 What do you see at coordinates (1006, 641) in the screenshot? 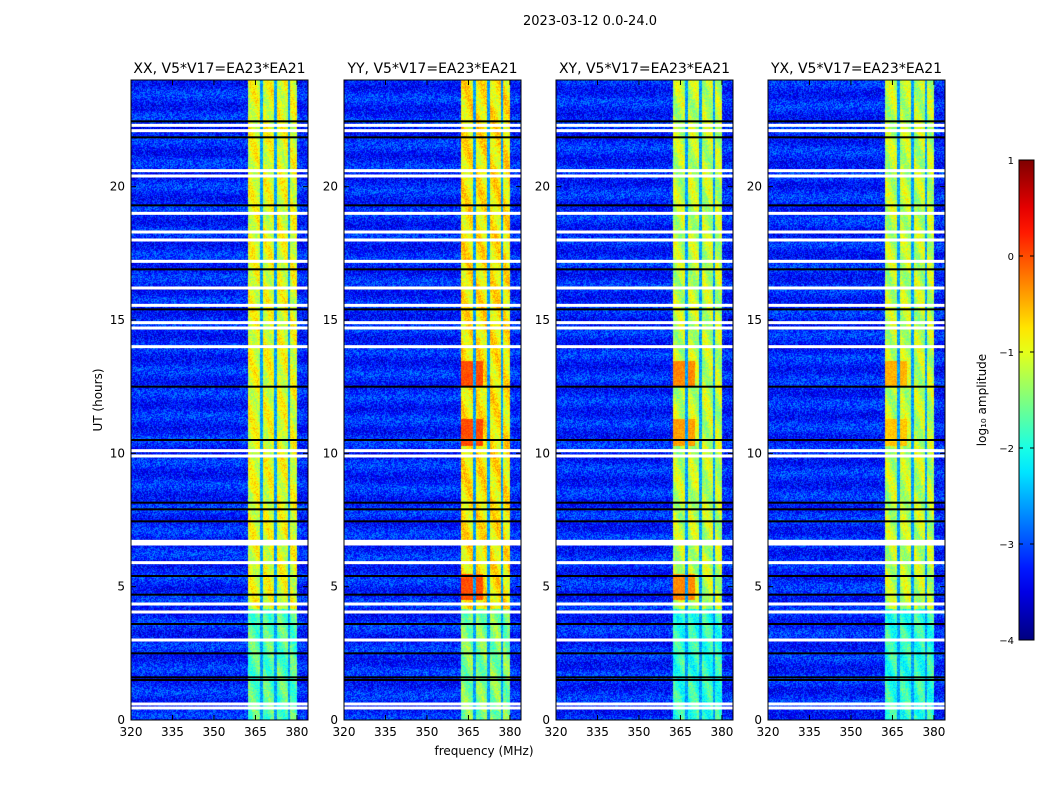
I see `colorbar-tick-label: −4` at bounding box center [1006, 641].